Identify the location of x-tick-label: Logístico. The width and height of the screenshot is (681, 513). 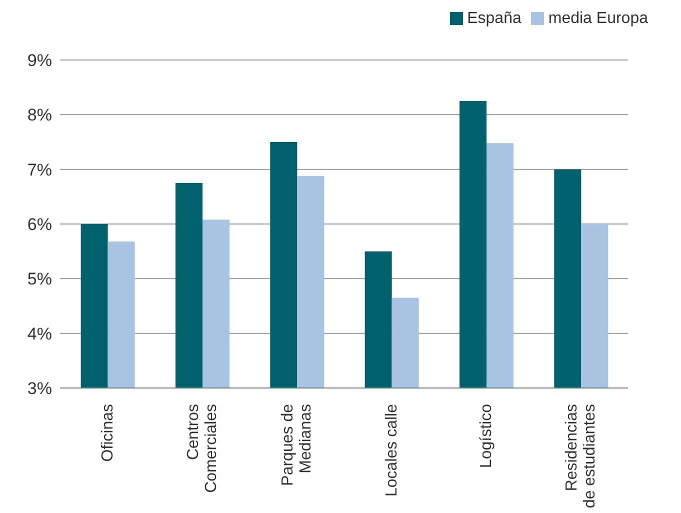
(486, 436).